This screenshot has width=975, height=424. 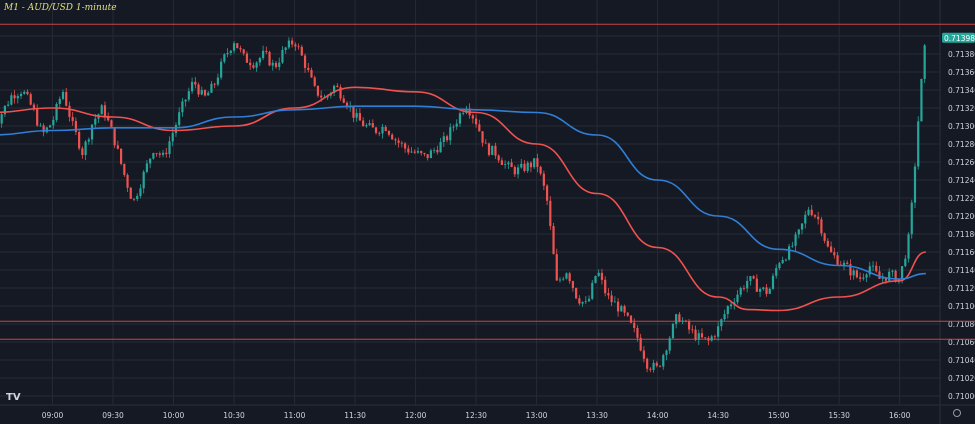 I want to click on x-tick-label: 12:30, so click(x=476, y=415).